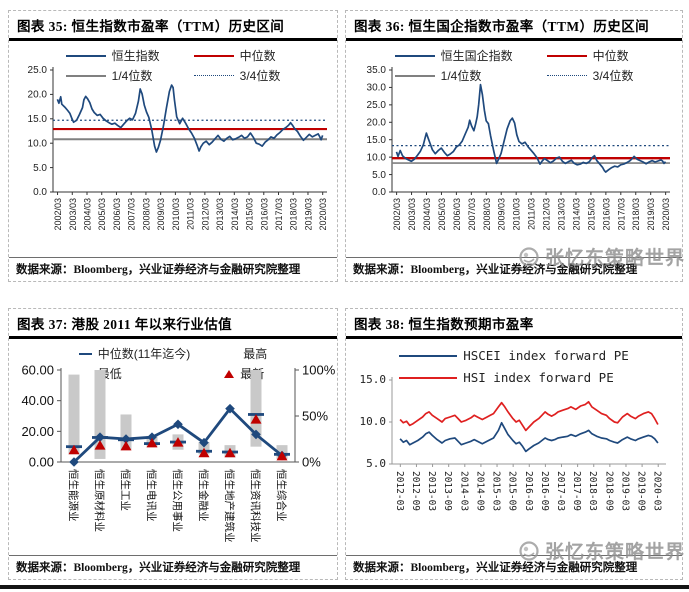 Image resolution: width=689 pixels, height=592 pixels. I want to click on svg-text: 2005/03, so click(102, 214).